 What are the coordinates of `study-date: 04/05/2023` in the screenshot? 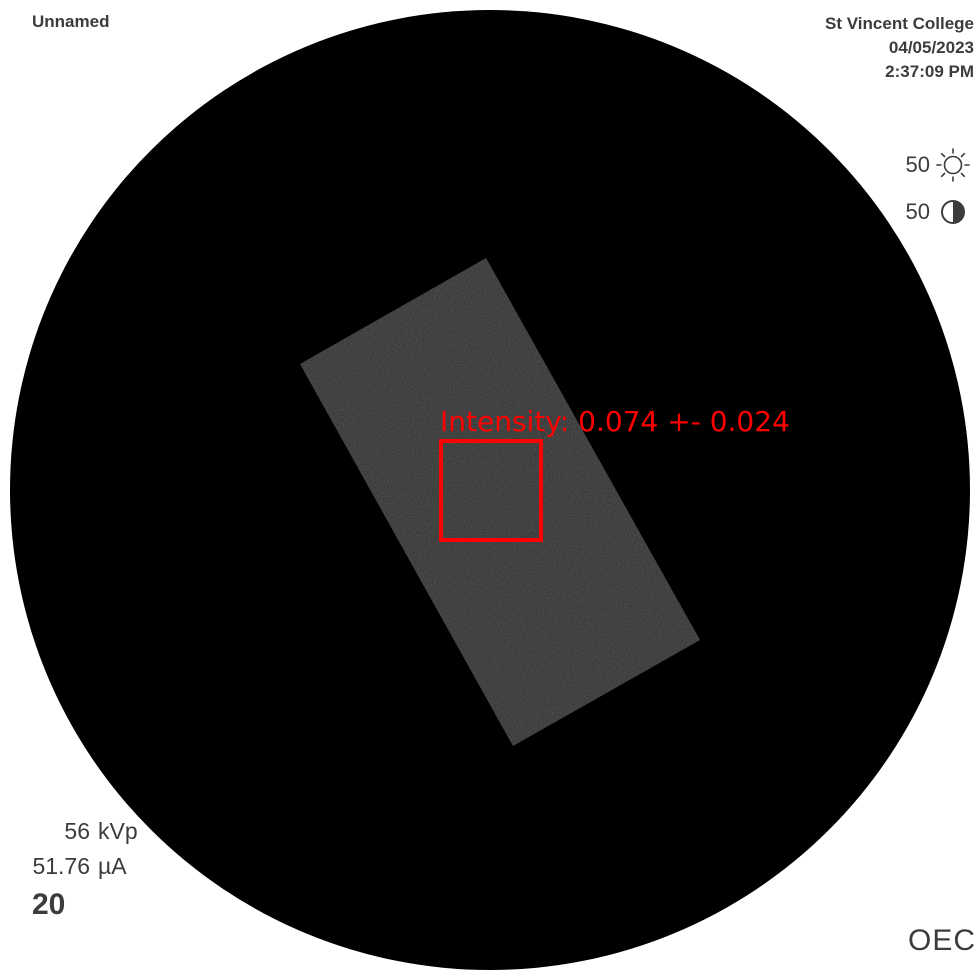 It's located at (931, 47).